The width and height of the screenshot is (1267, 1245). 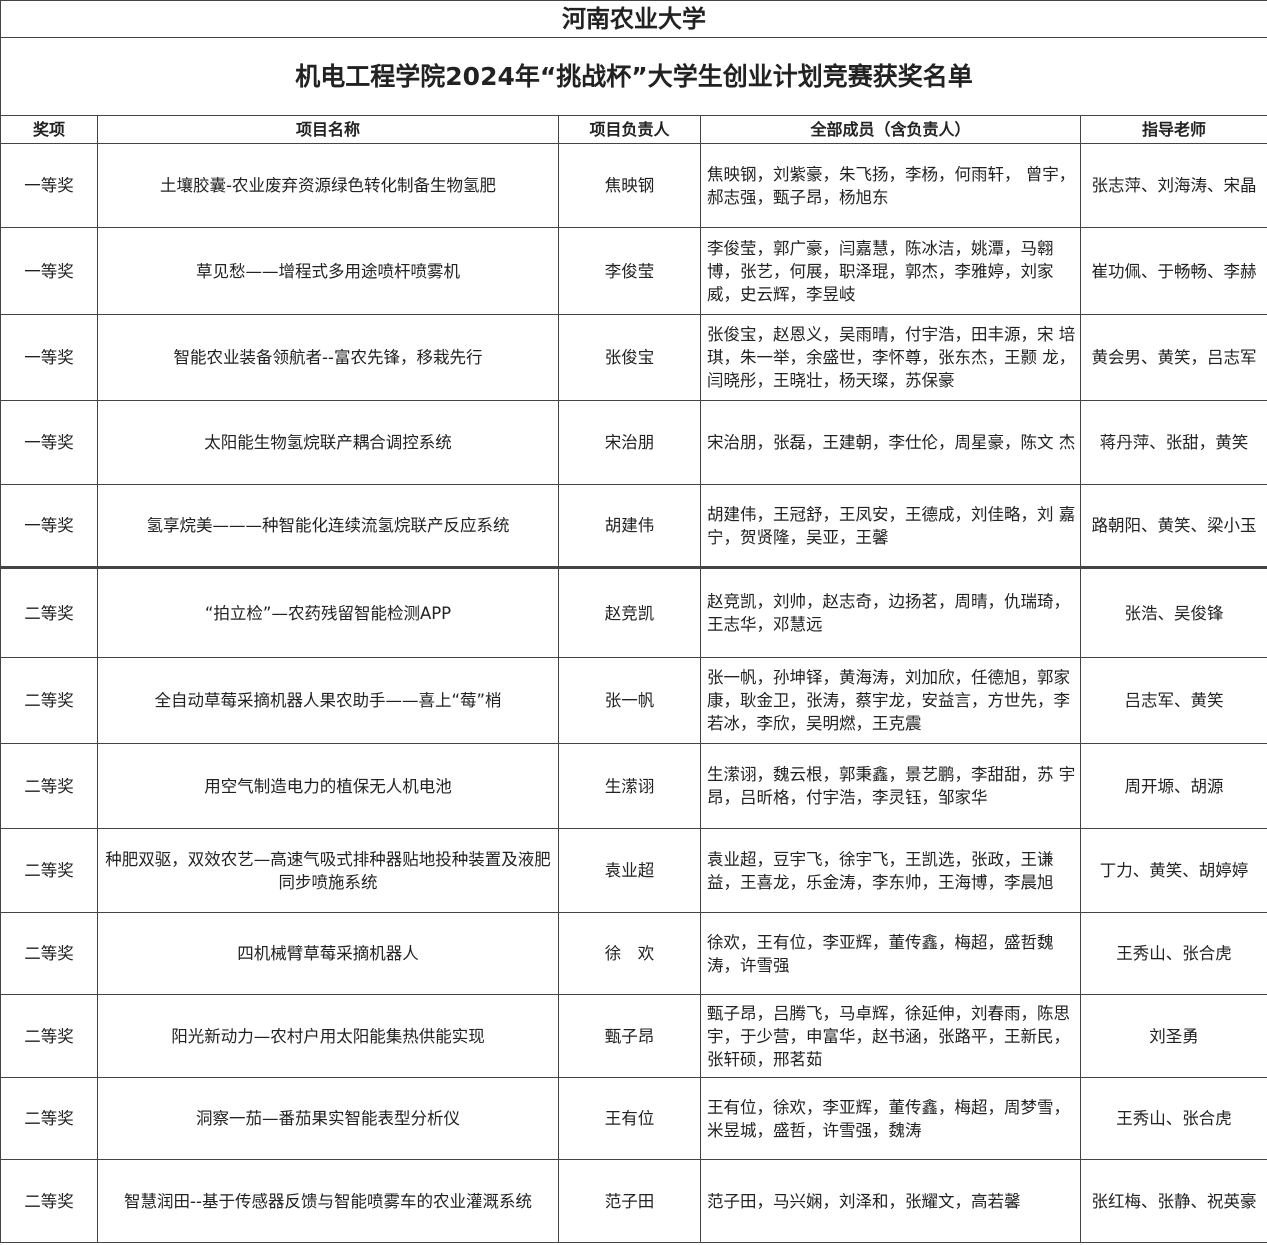 I want to click on university-name: 河南农业大学, so click(x=633, y=19).